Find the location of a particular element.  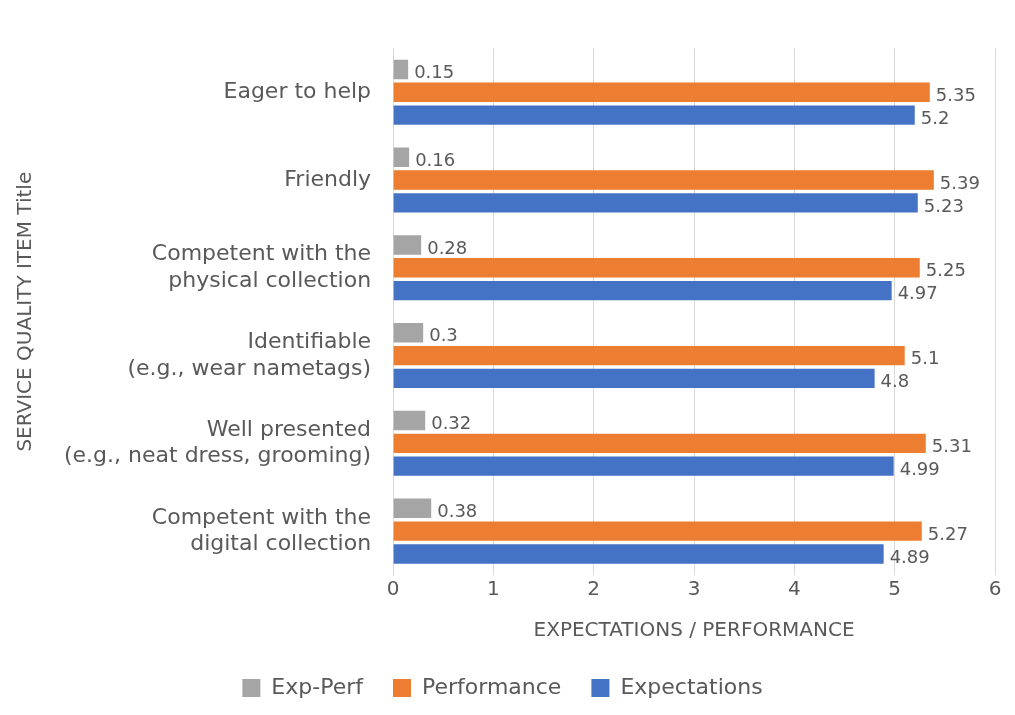

data-label: 0.32 is located at coordinates (451, 423).